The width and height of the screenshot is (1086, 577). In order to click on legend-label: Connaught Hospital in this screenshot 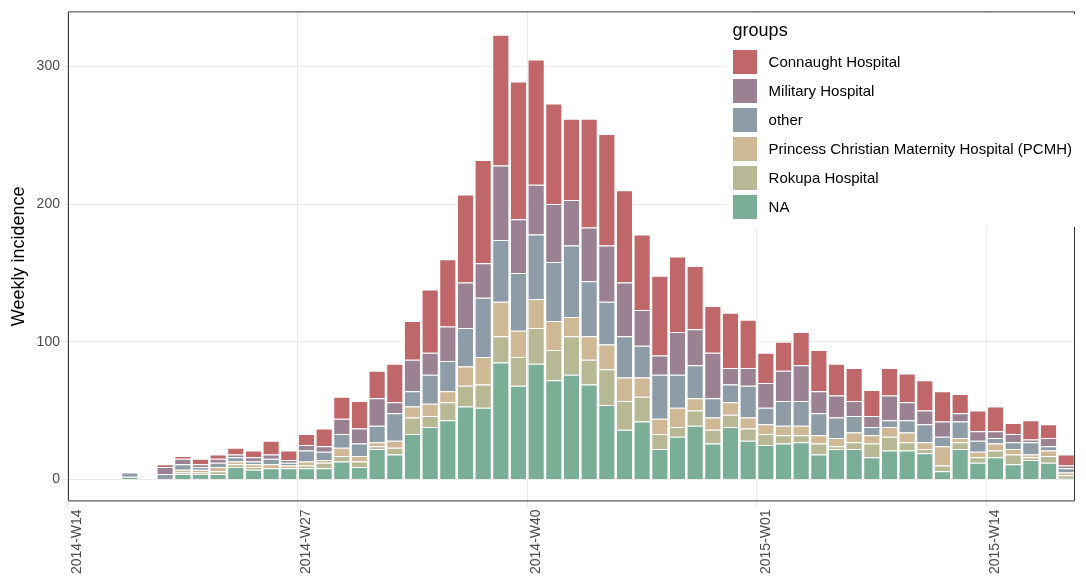, I will do `click(834, 61)`.